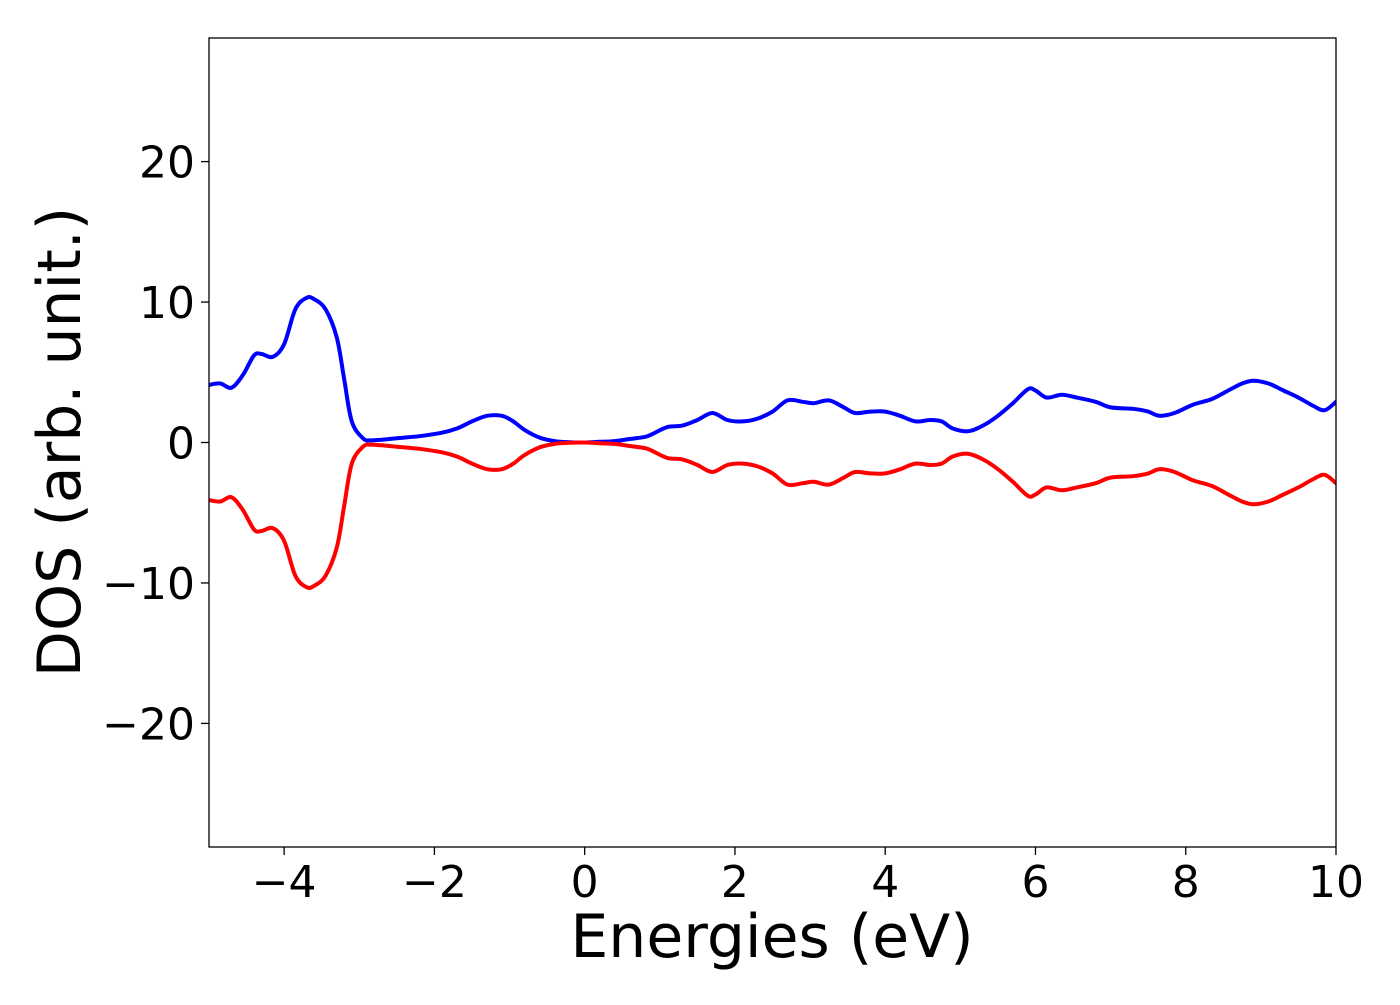  Describe the element at coordinates (181, 444) in the screenshot. I see `y-tick-label: 0` at that location.